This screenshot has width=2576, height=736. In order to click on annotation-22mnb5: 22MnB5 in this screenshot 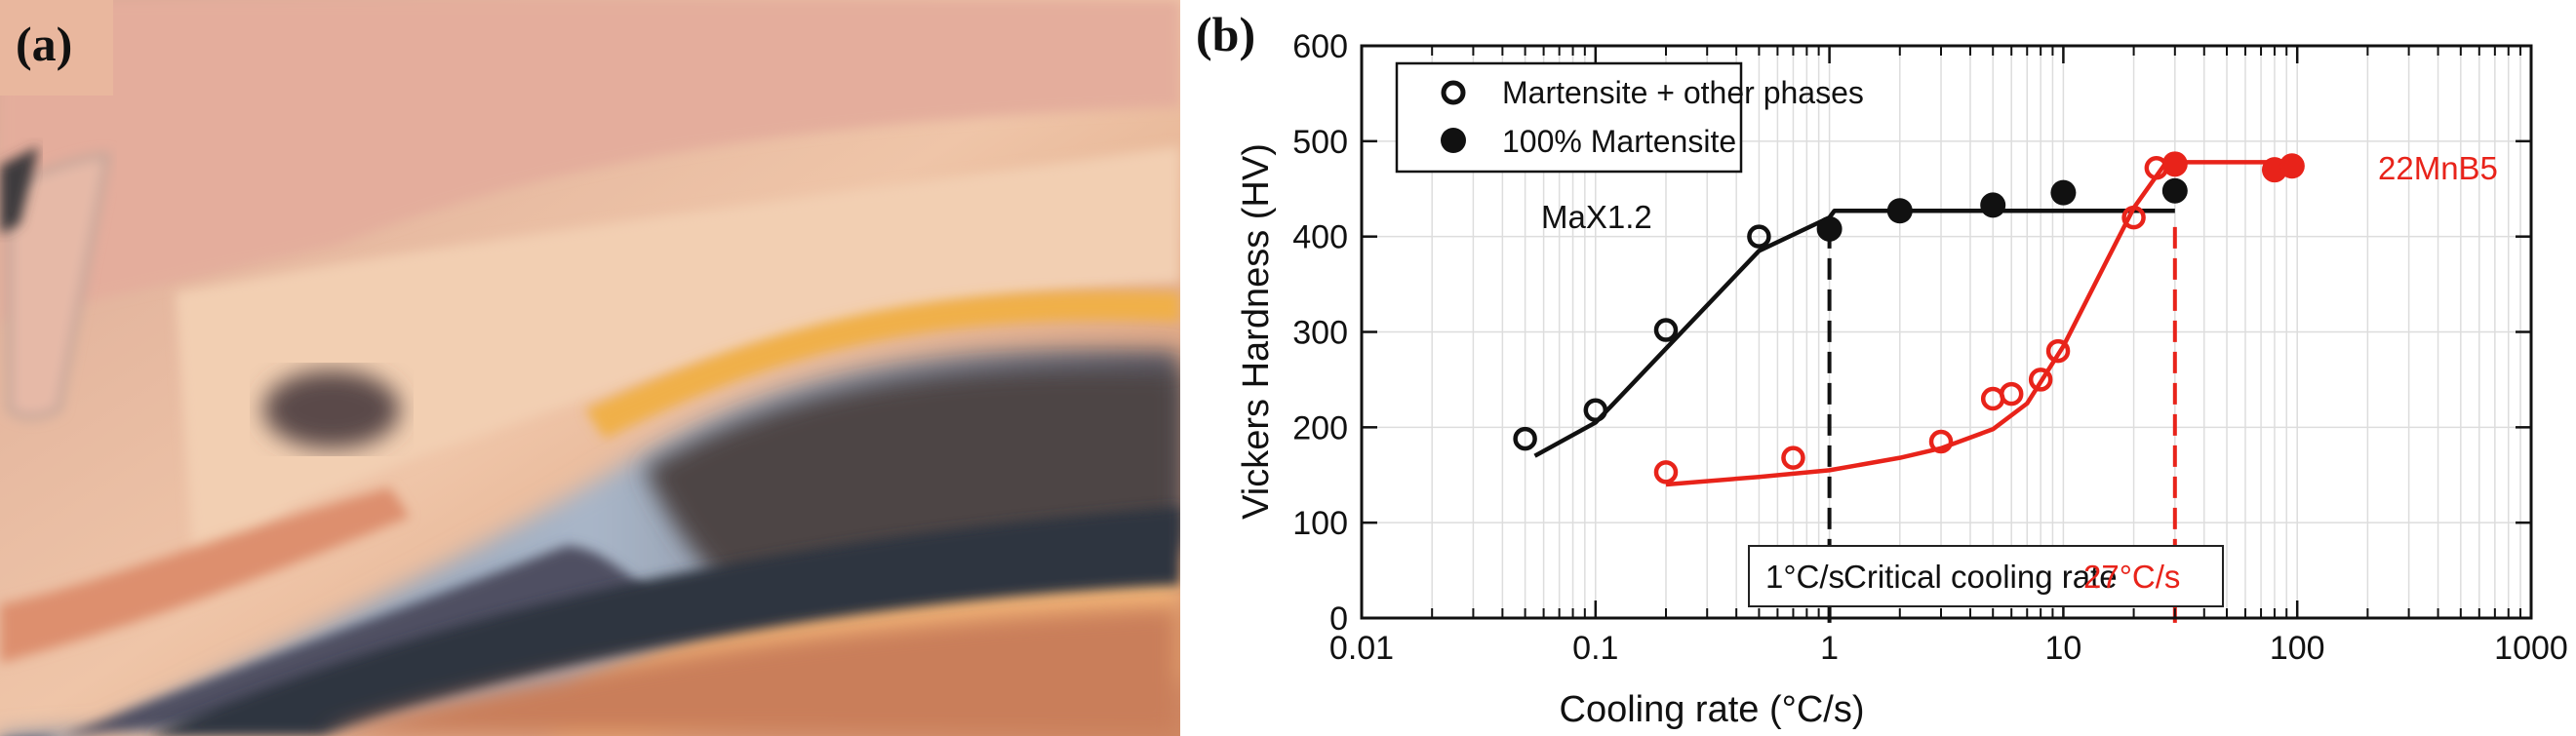, I will do `click(2438, 168)`.